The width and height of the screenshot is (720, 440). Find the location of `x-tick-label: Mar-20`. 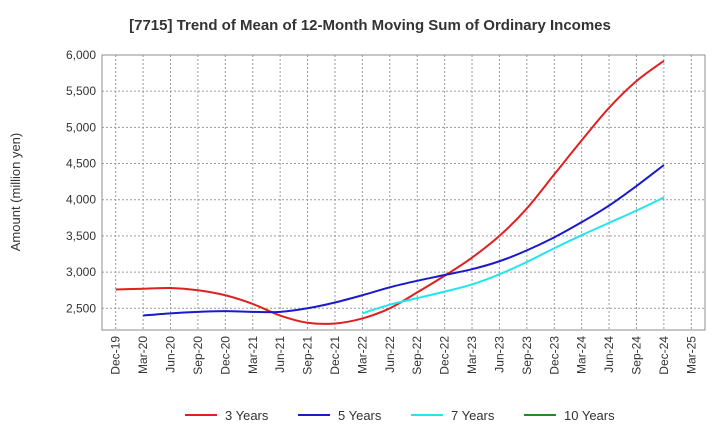

x-tick-label: Mar-20 is located at coordinates (143, 355).